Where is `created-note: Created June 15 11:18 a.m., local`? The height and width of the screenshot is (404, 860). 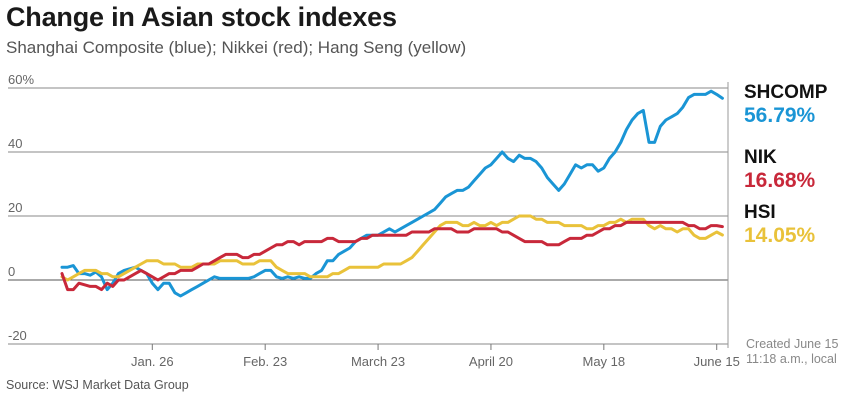
created-note: Created June 15 11:18 a.m., local is located at coordinates (792, 352).